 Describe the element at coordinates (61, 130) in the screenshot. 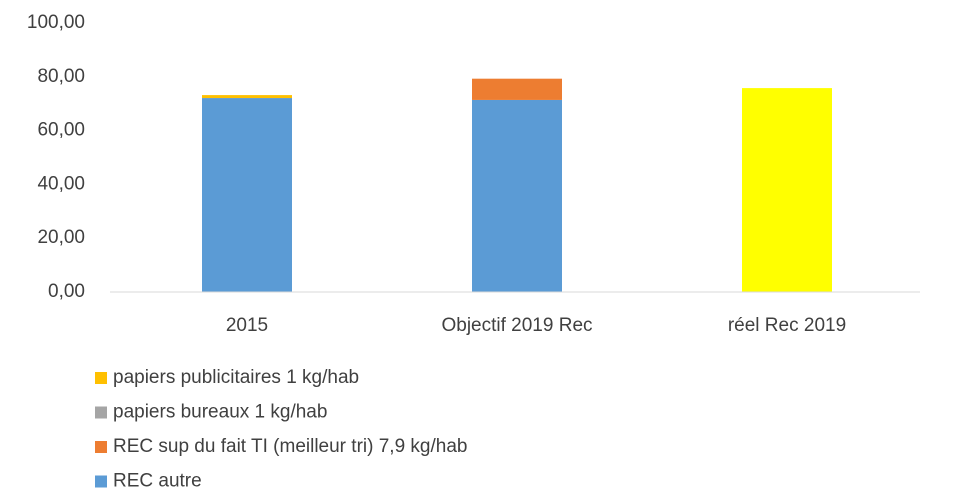

I see `y-tick-label: 60,00` at that location.